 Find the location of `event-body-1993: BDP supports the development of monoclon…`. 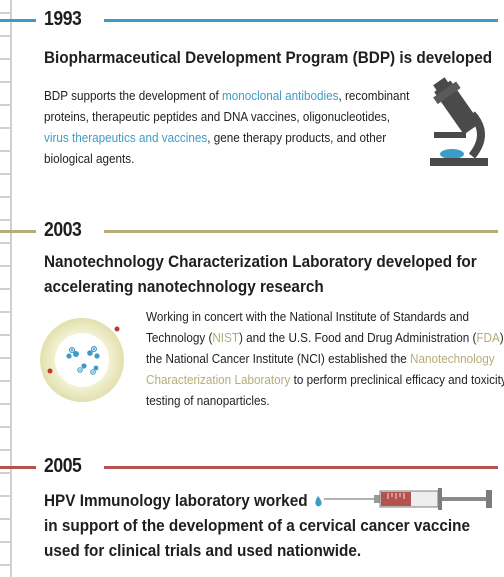

event-body-1993: BDP supports the development of monoclon… is located at coordinates (227, 127).